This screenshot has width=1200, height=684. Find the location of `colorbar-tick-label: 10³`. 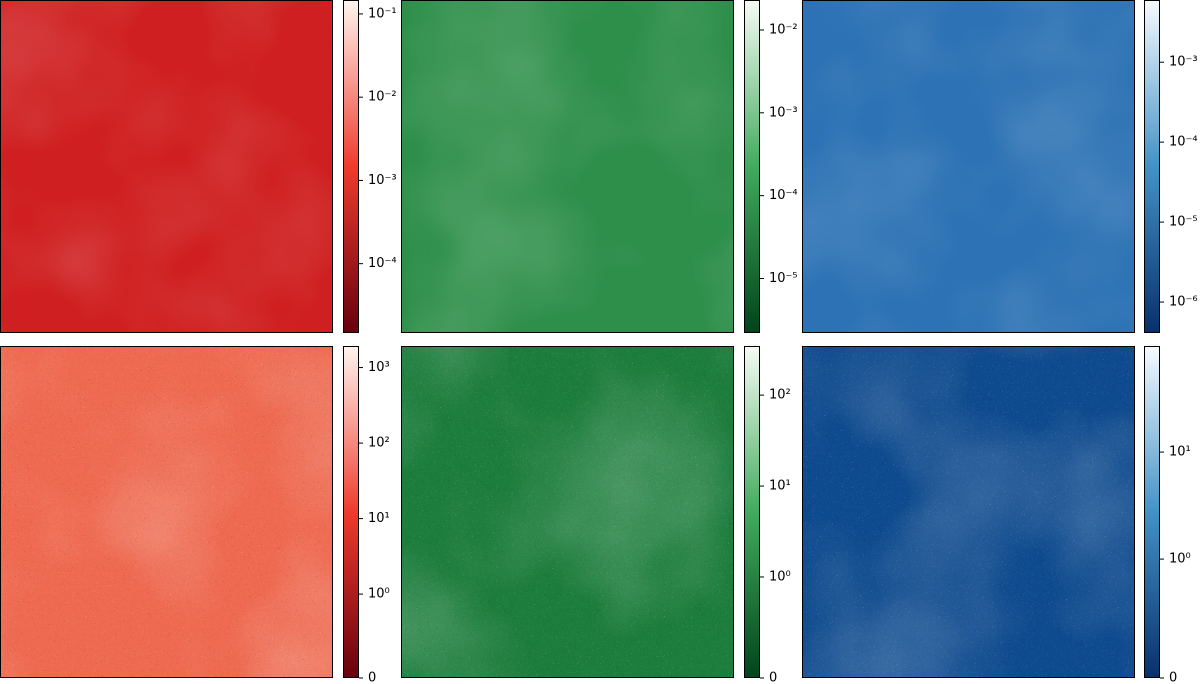

colorbar-tick-label: 10³ is located at coordinates (379, 367).